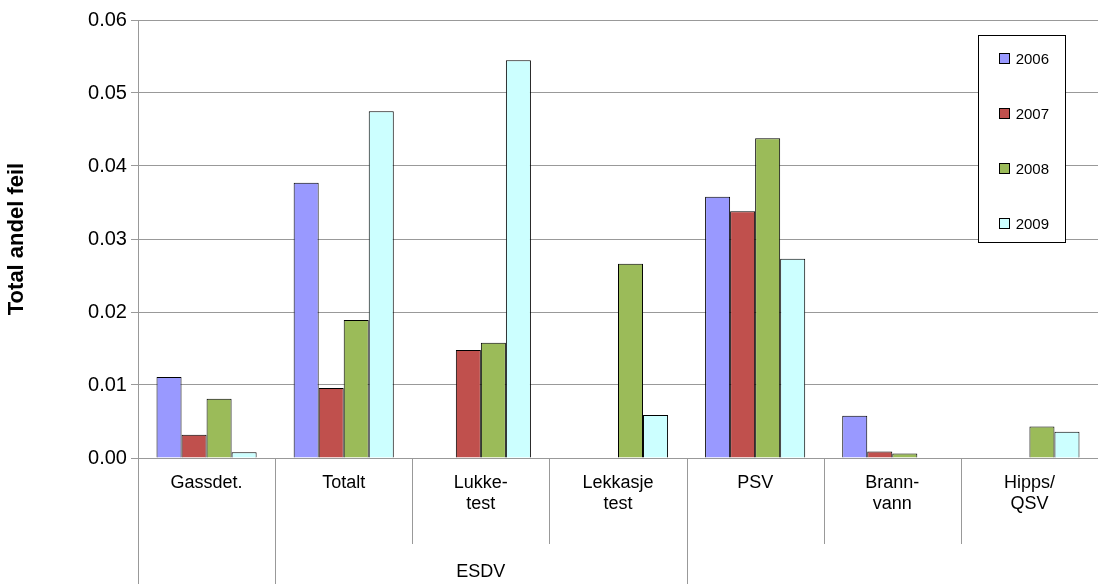 This screenshot has height=584, width=1098. What do you see at coordinates (16, 239) in the screenshot?
I see `y-axis-title: Total andel feil` at bounding box center [16, 239].